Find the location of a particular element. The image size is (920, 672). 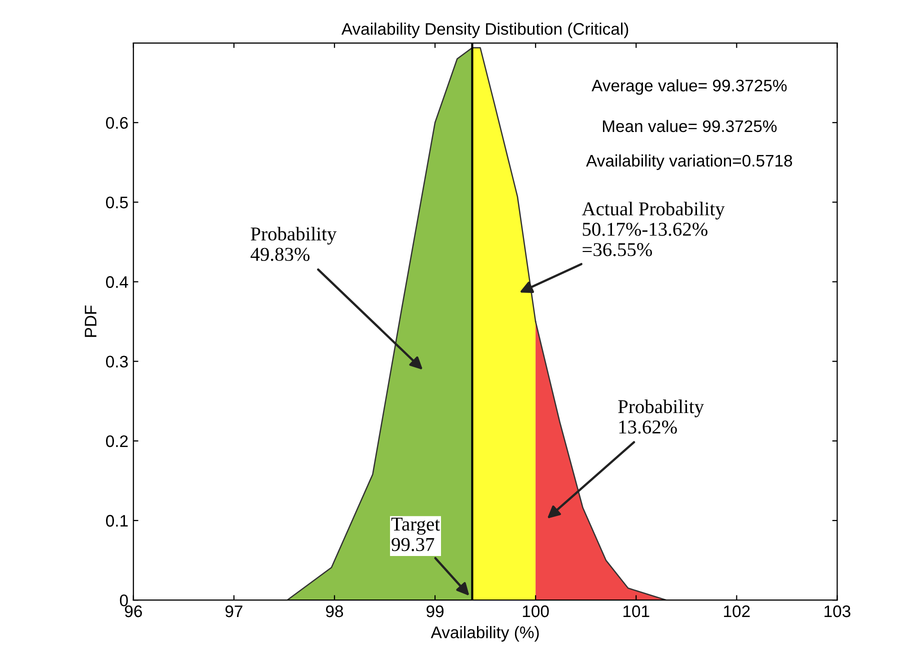

x-tick-label: 101 is located at coordinates (636, 611).